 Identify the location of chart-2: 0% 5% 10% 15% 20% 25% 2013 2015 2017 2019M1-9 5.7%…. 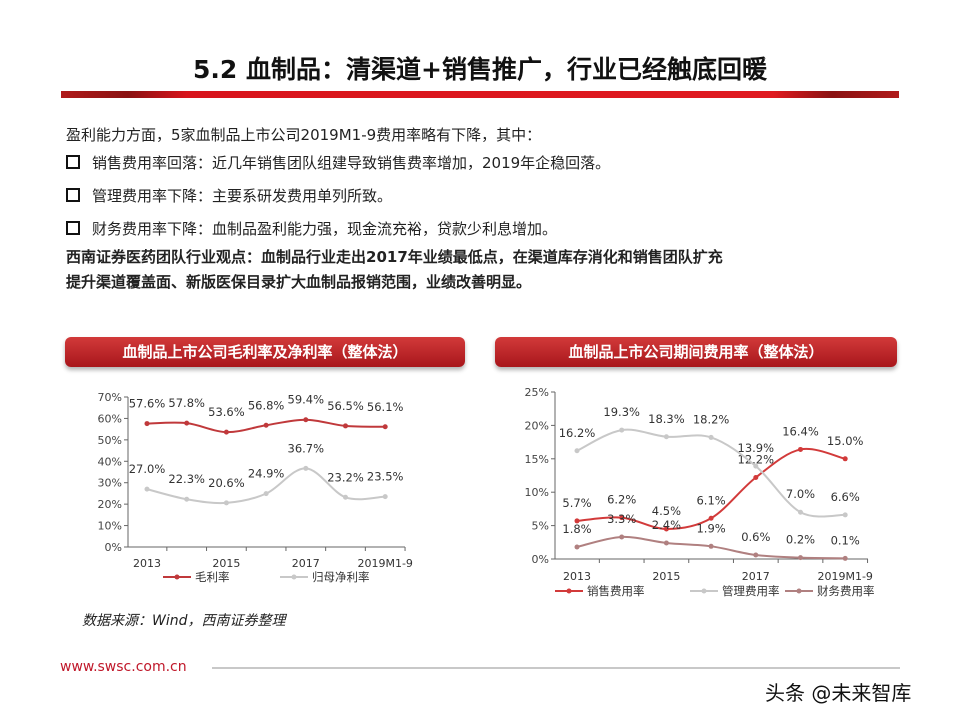
(700, 492).